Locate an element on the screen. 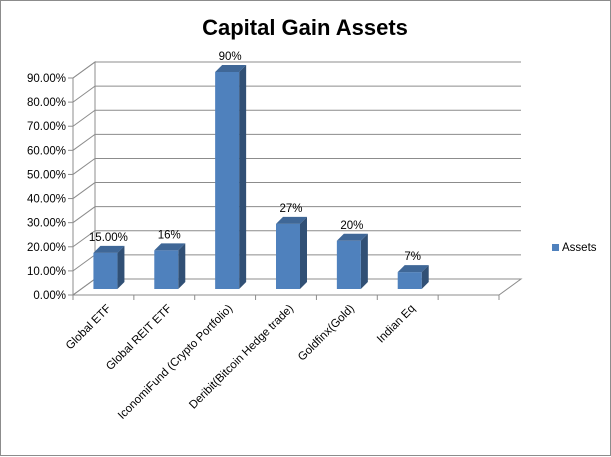 The width and height of the screenshot is (611, 457). data-label: 90% is located at coordinates (230, 57).